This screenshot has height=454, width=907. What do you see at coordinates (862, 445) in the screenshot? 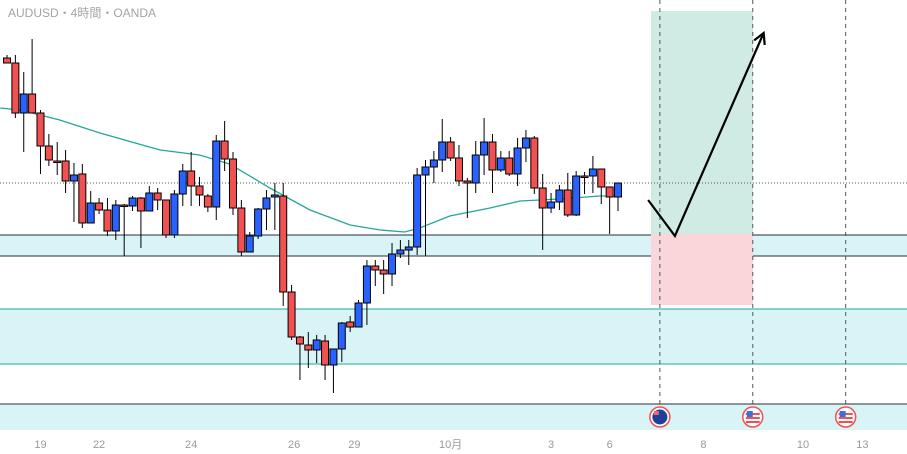
I see `x-axis-label: 13` at bounding box center [862, 445].